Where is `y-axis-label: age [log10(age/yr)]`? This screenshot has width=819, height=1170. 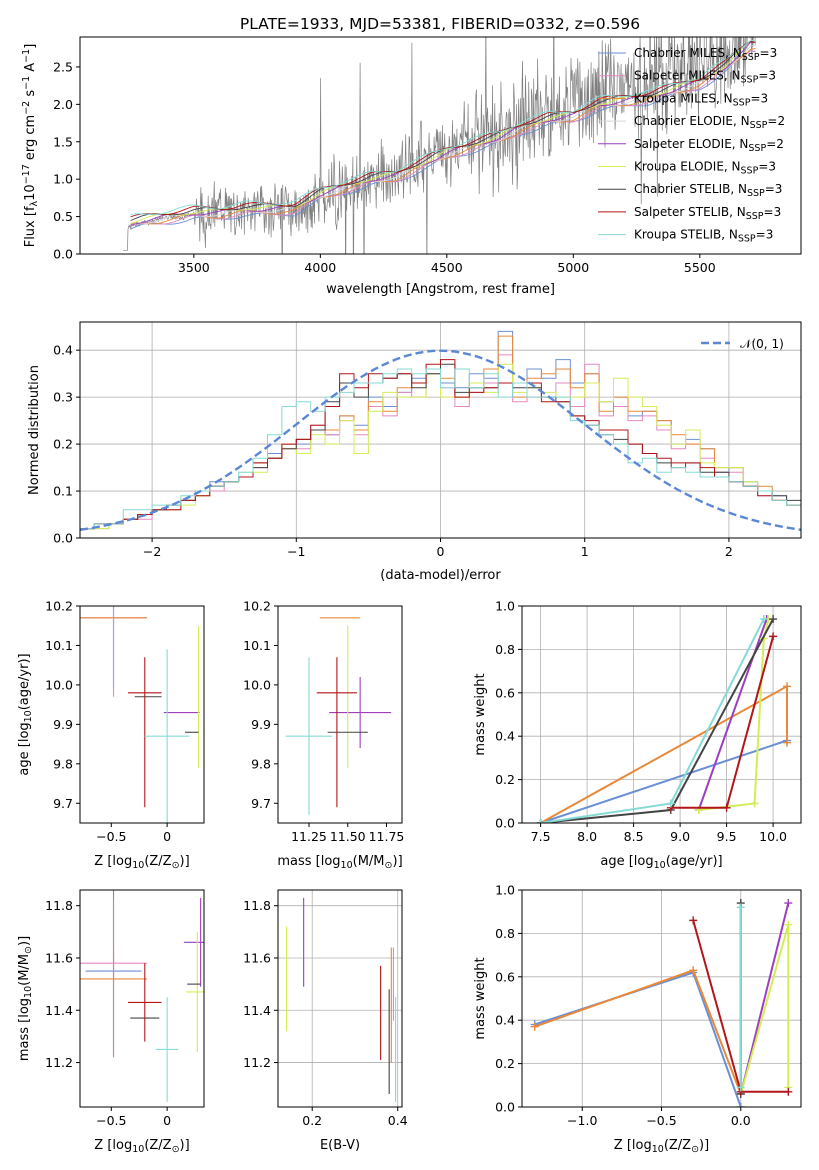
y-axis-label: age [log10(age/yr)] is located at coordinates (25, 714).